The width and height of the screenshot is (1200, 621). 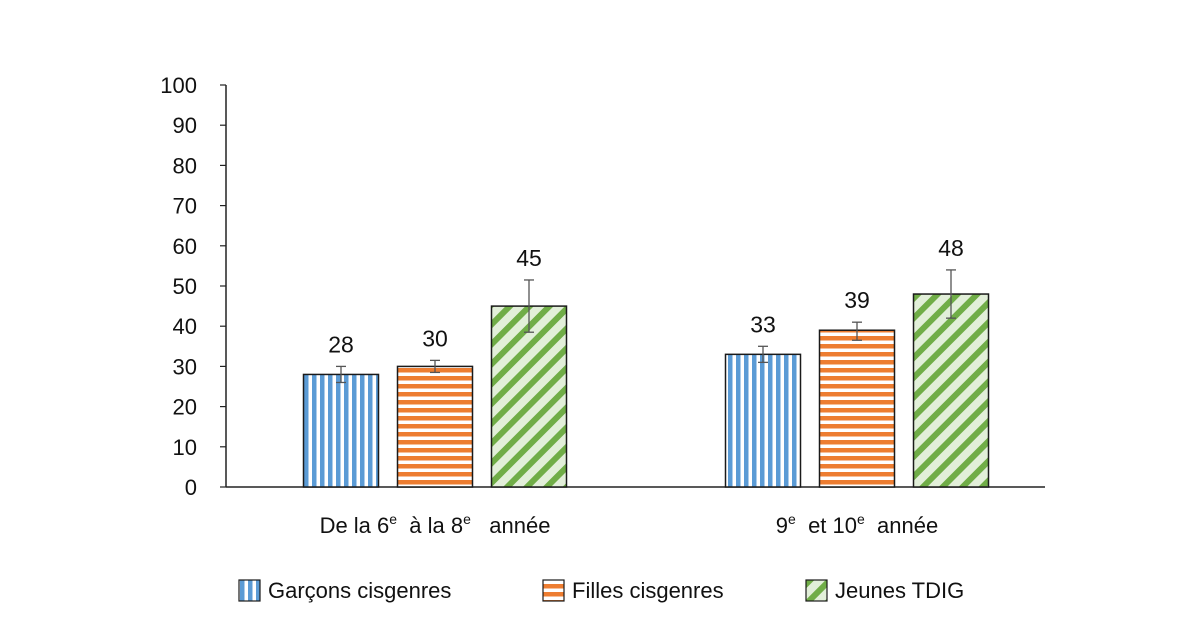 What do you see at coordinates (899, 590) in the screenshot?
I see `legend-label: Jeunes TDIG` at bounding box center [899, 590].